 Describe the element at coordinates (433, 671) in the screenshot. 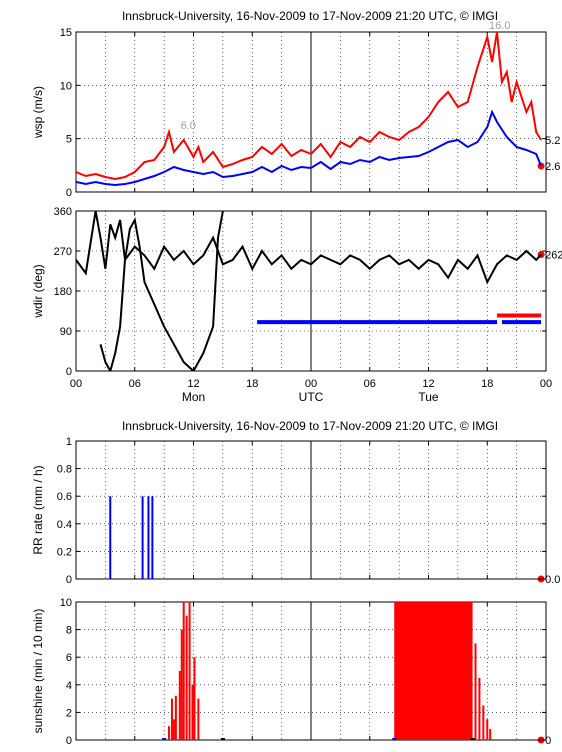

I see `sunshine-block` at that location.